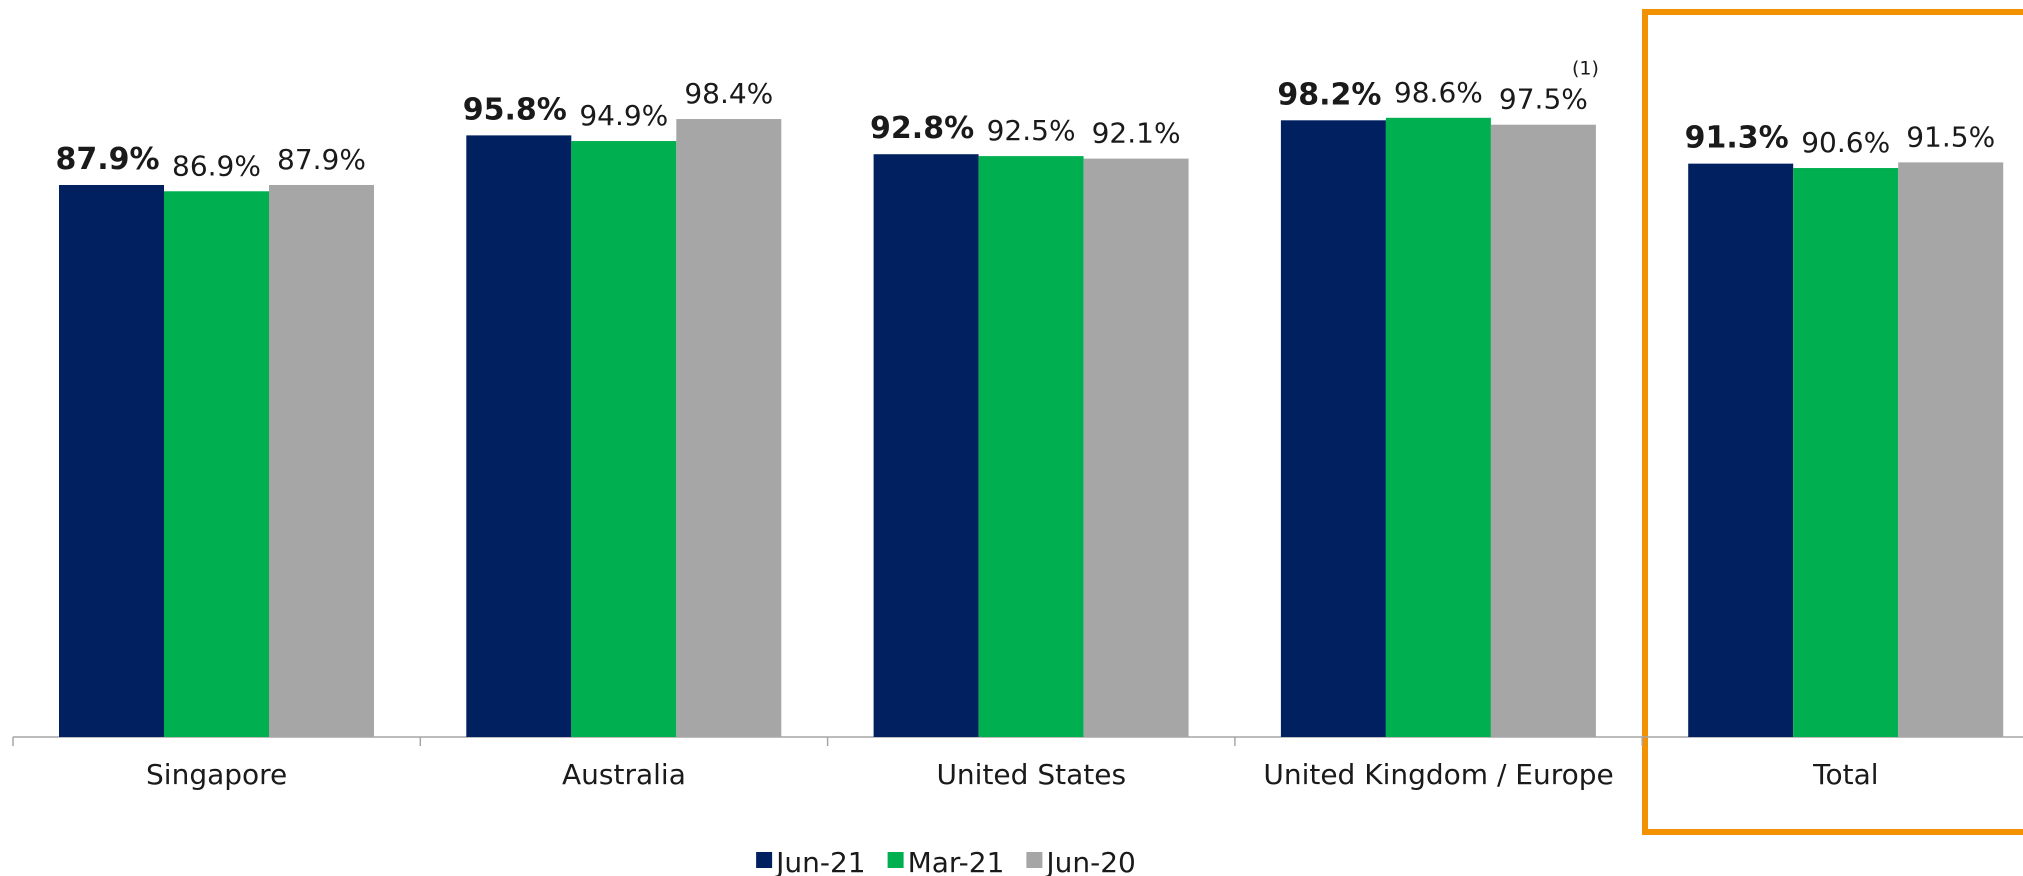 The width and height of the screenshot is (2023, 876). I want to click on data-label: 98.6%, so click(1438, 92).